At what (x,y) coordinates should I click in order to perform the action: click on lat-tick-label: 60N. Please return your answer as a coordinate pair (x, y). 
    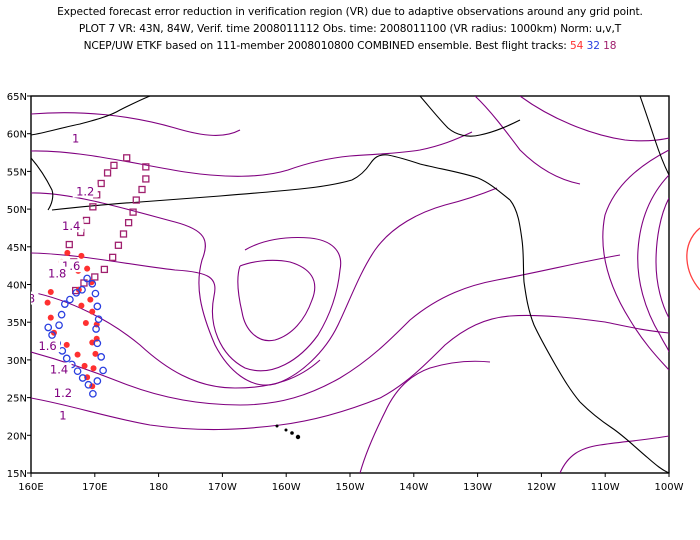
    Looking at the image, I should click on (17, 135).